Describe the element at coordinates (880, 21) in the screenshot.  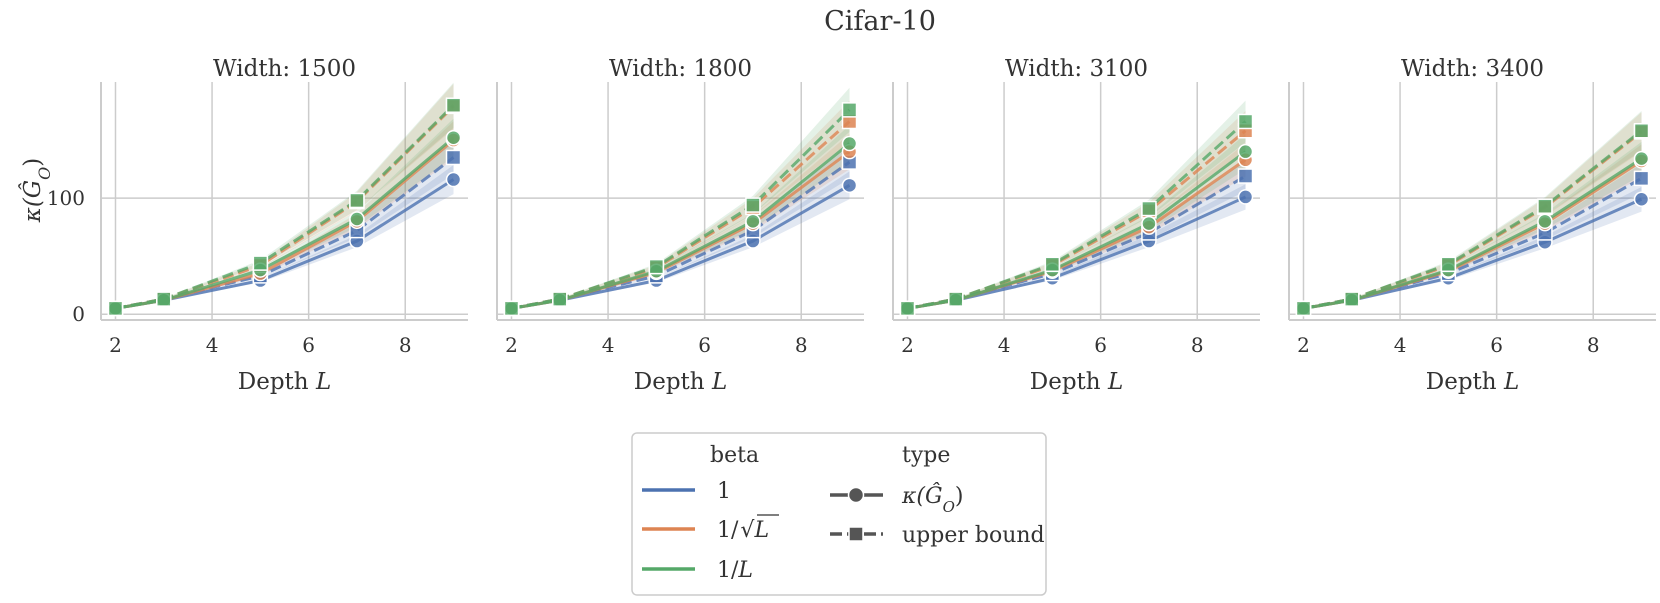
I see `figure-title: Cifar-10` at that location.